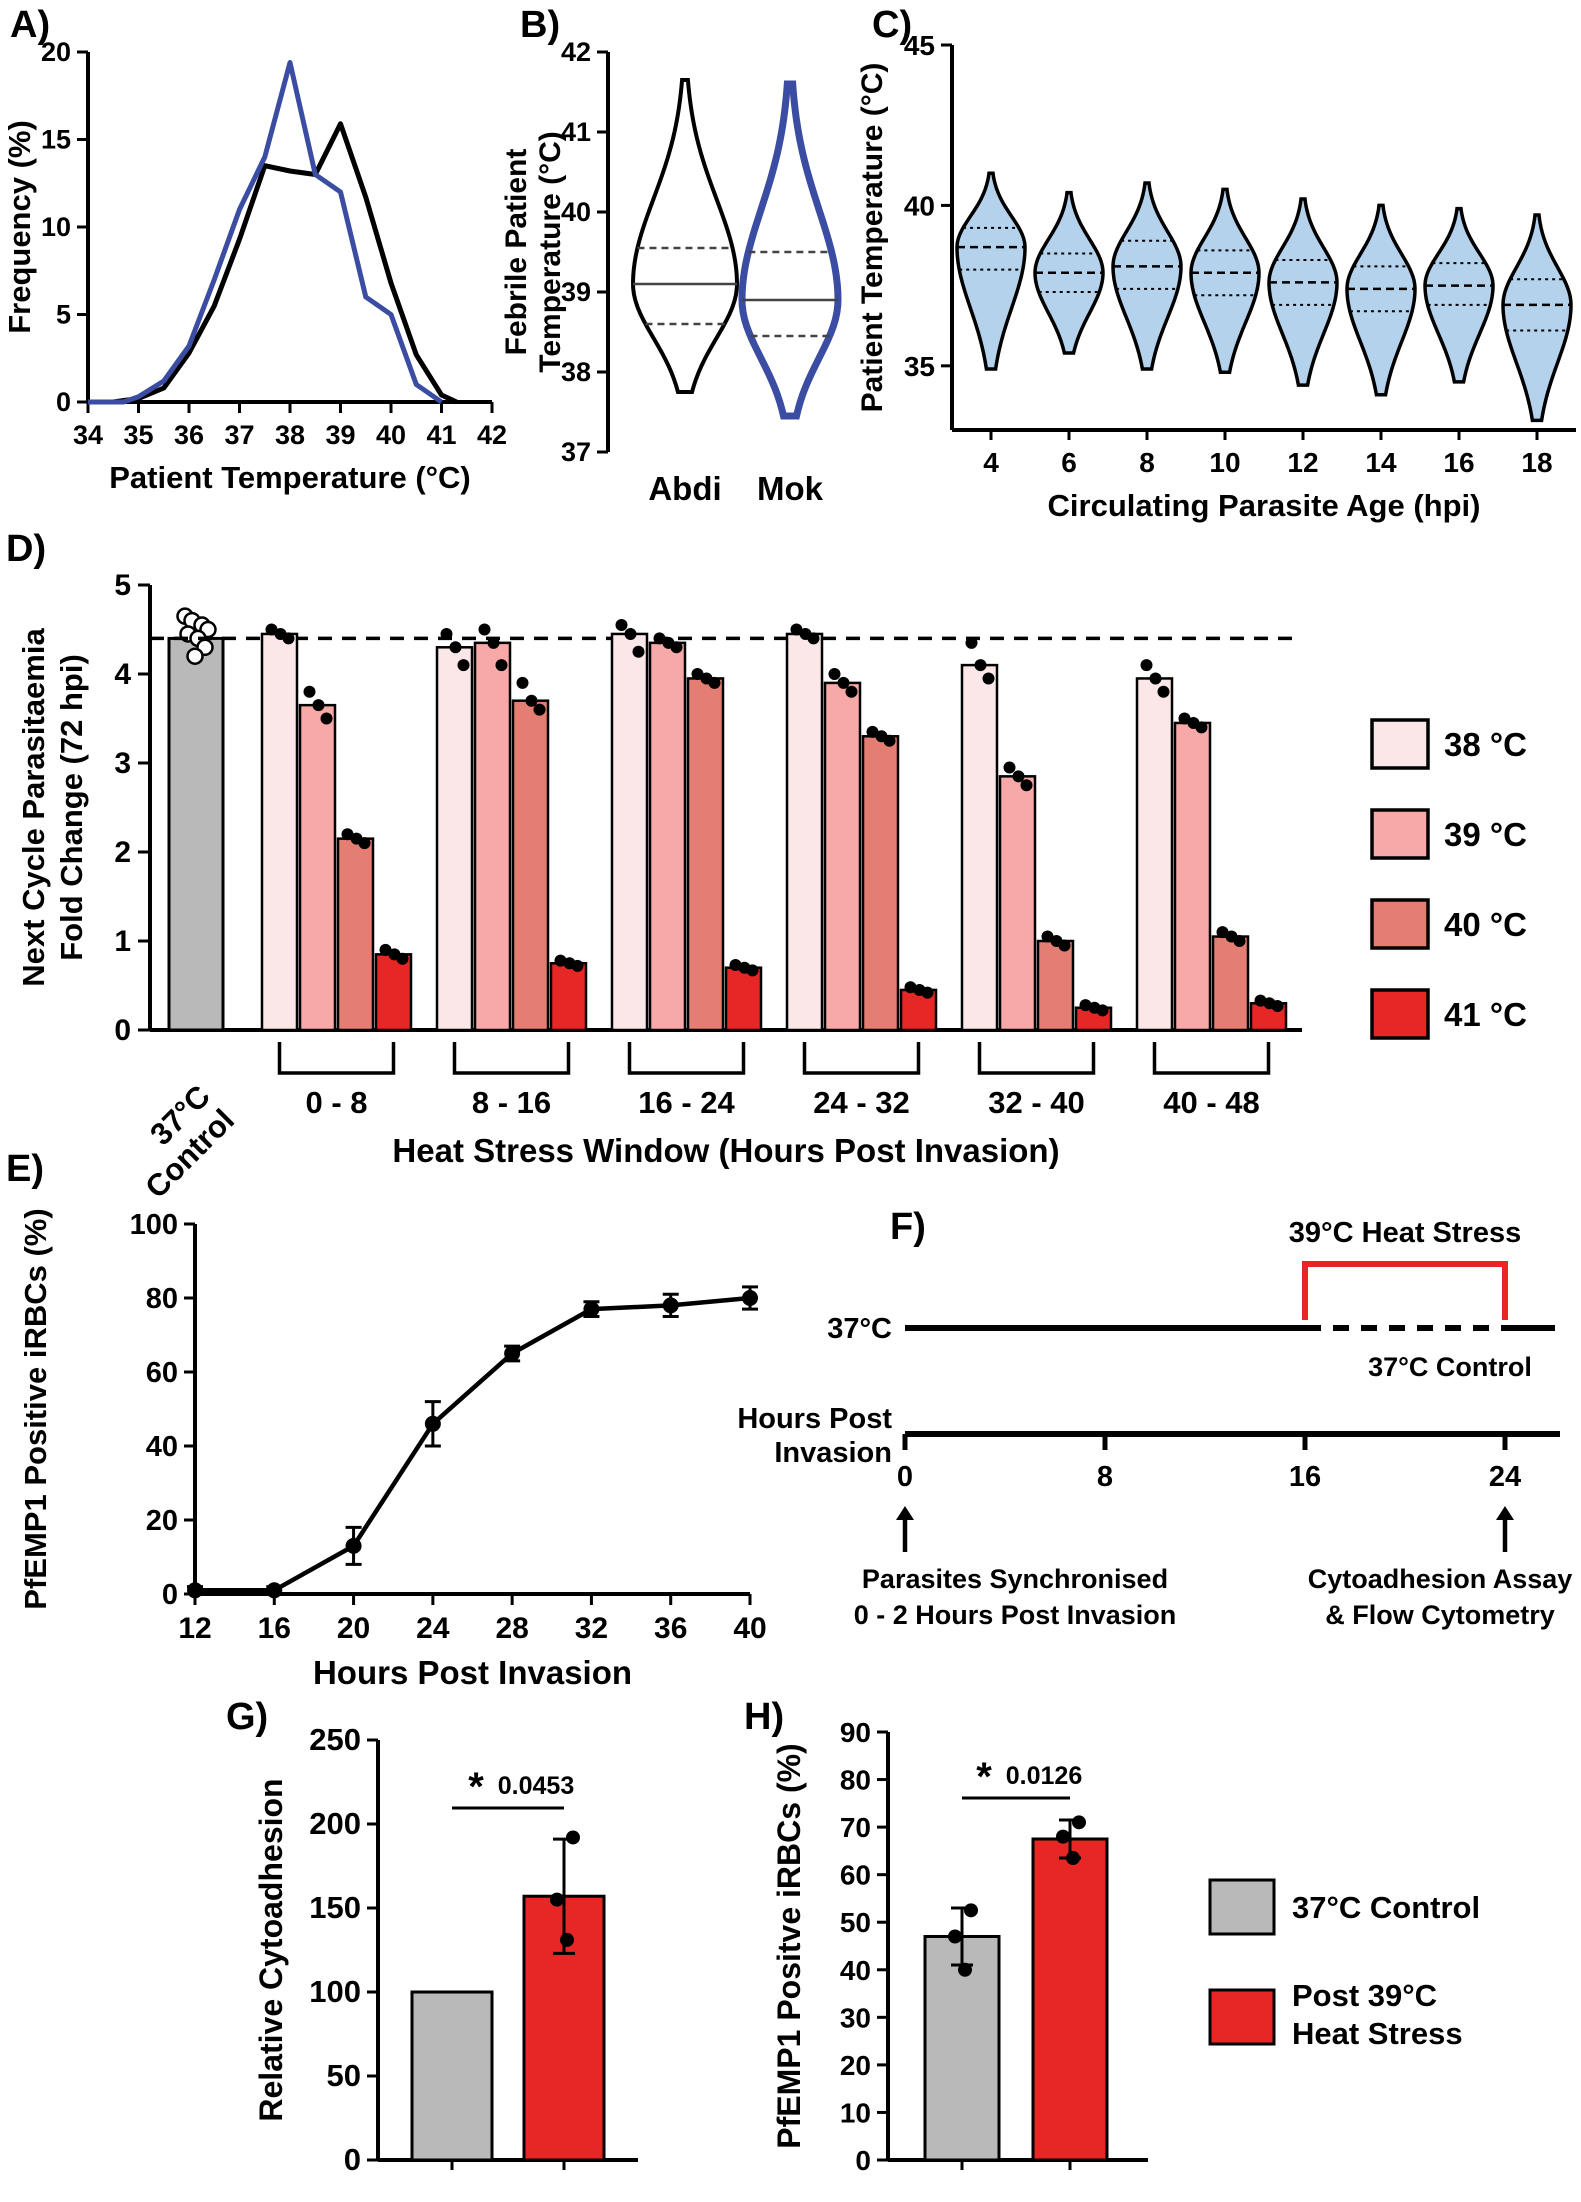  I want to click on x-tick-label: 28, so click(511, 1628).